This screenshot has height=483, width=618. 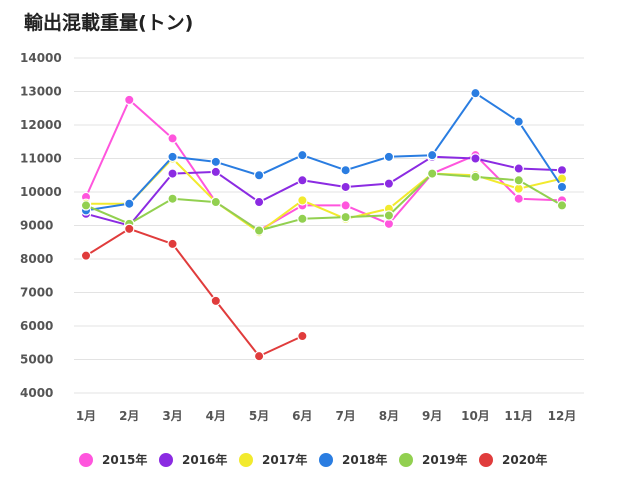 What do you see at coordinates (524, 459) in the screenshot?
I see `legend-label: 2020年` at bounding box center [524, 459].